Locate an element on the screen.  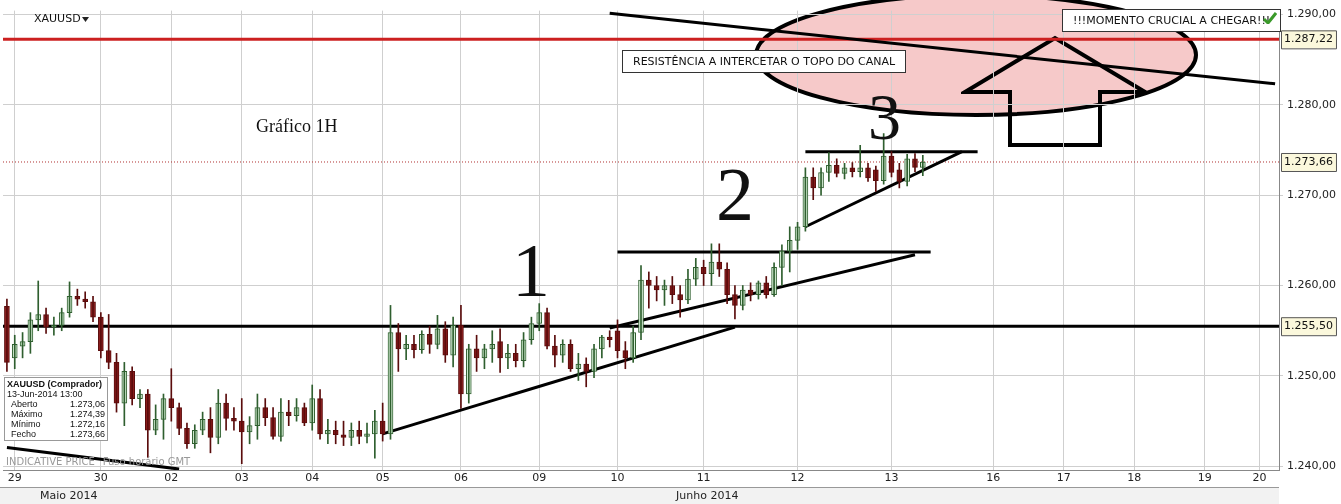
x-tick-label: 04 is located at coordinates (312, 478).